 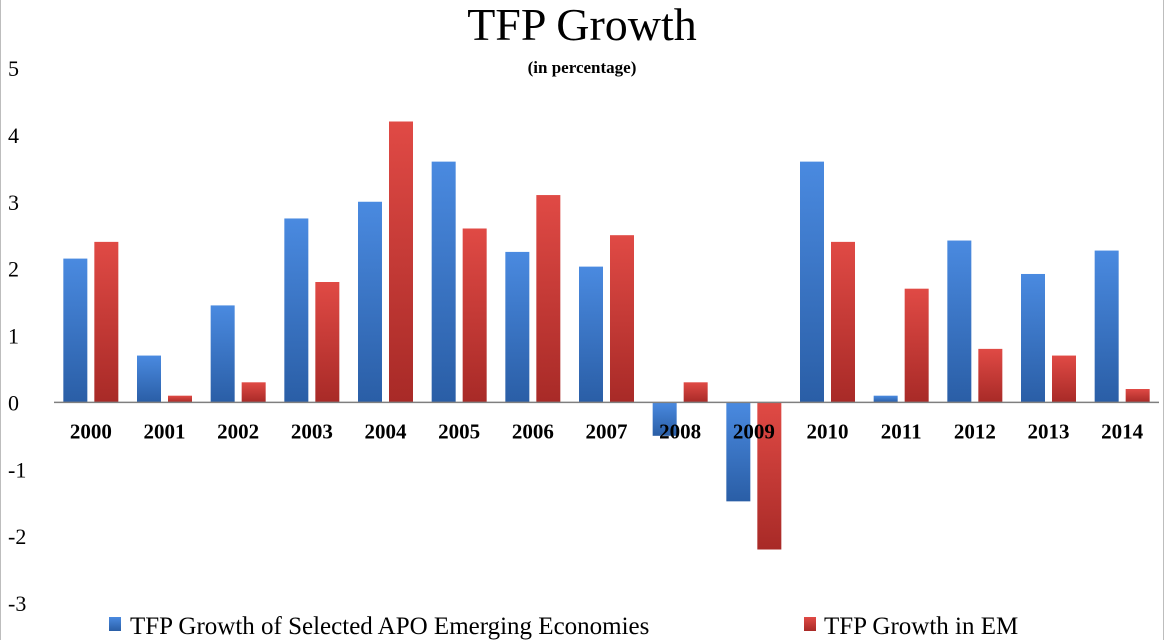 I want to click on bar-apo-2000, so click(x=75, y=330).